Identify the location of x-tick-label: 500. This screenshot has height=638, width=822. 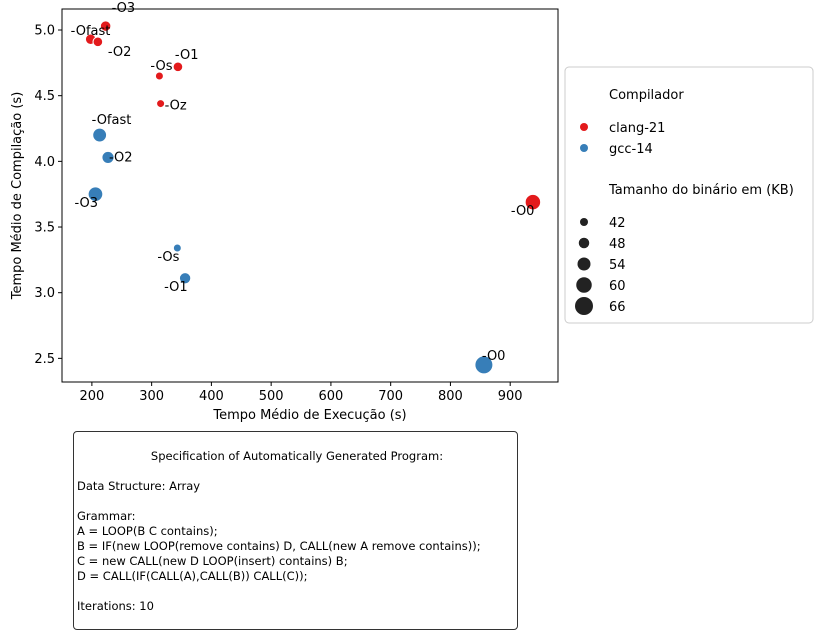
(271, 396).